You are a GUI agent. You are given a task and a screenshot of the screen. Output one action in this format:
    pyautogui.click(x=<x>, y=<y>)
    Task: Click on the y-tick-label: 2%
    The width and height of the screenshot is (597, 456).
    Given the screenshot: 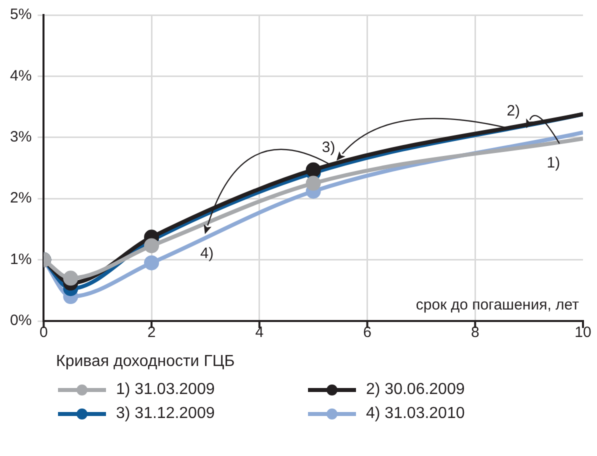 What is the action you would take?
    pyautogui.click(x=21, y=198)
    